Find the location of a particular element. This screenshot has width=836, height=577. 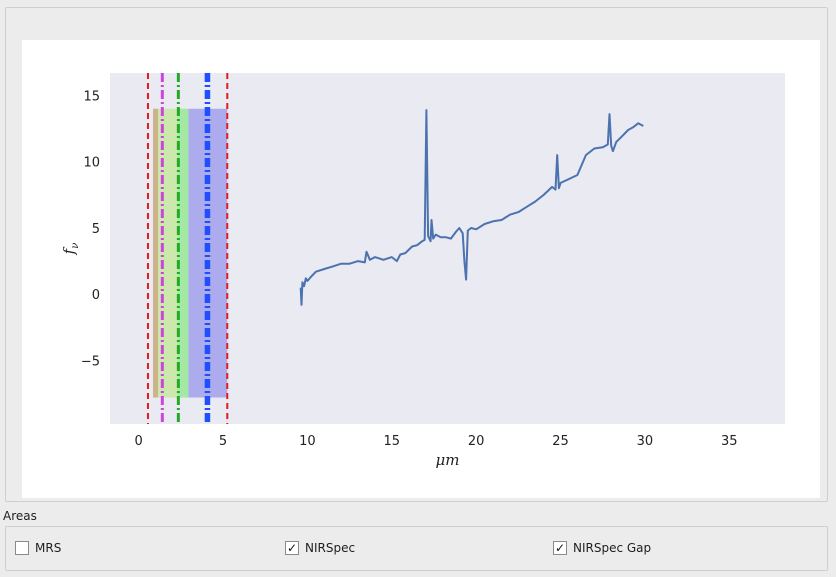

nirspec-checkbox-box: ✓ is located at coordinates (292, 548).